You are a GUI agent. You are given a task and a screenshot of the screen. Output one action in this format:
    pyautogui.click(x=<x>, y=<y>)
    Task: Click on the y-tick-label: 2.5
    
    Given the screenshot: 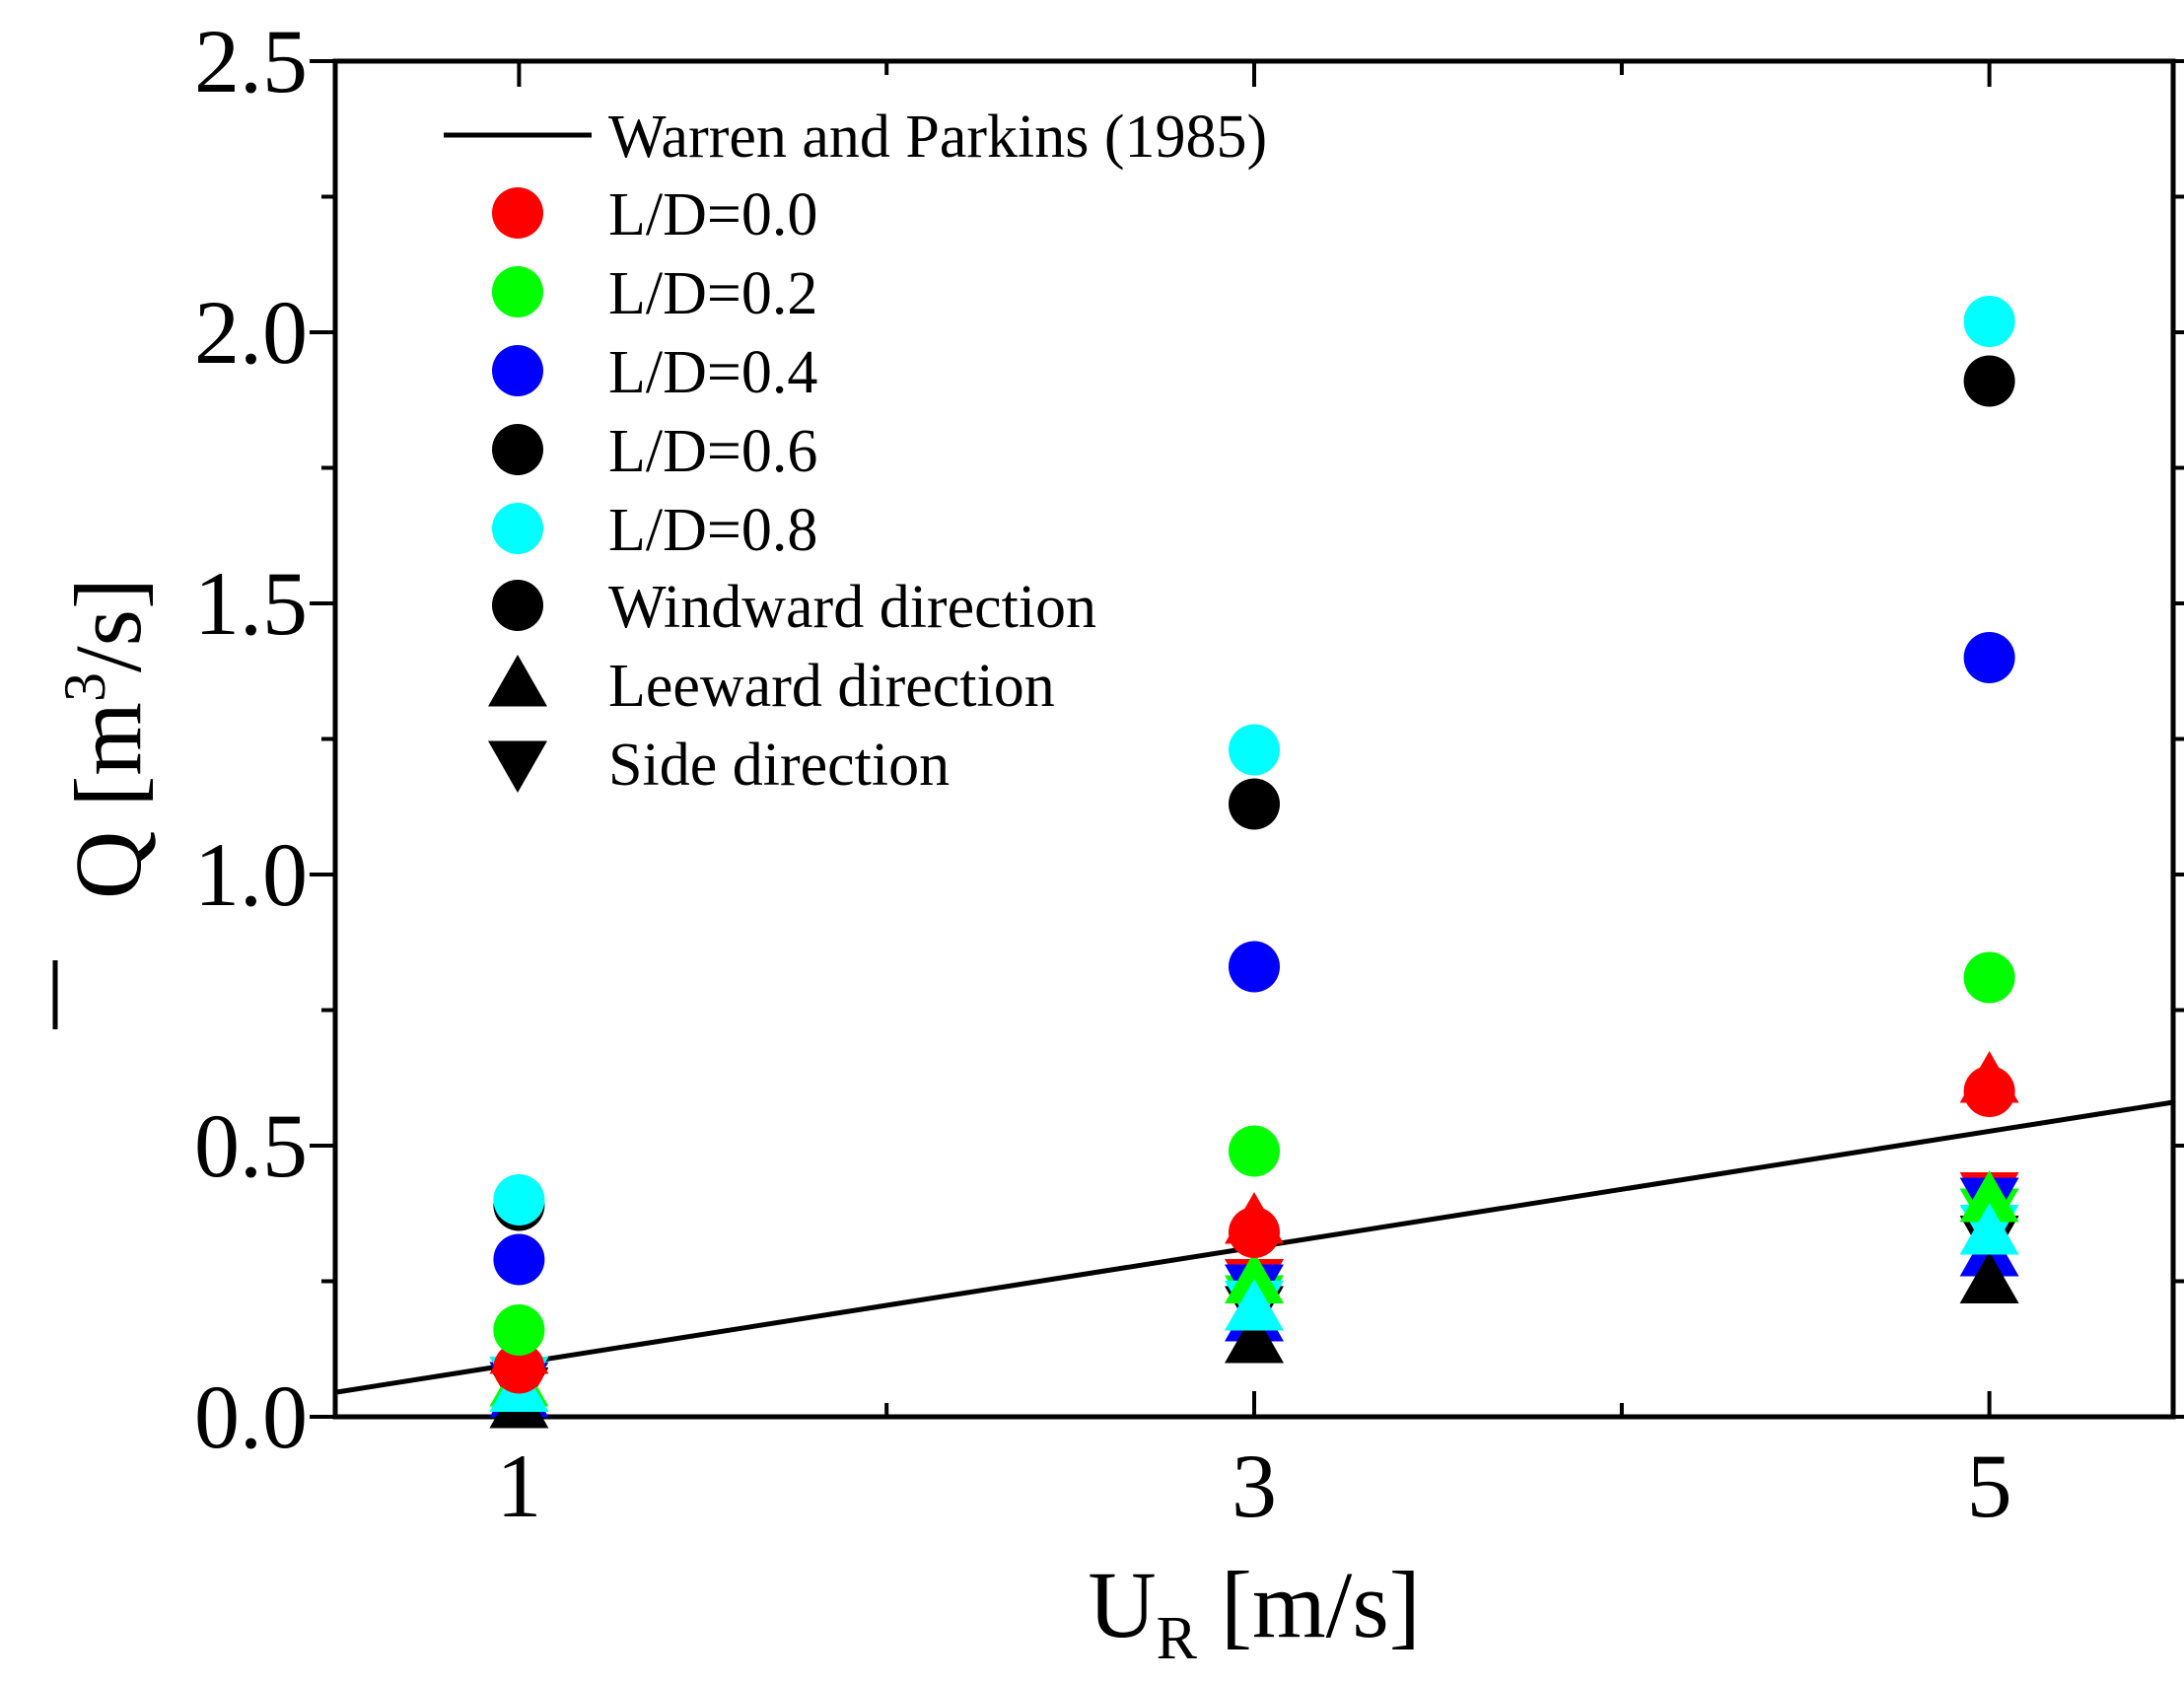 What is the action you would take?
    pyautogui.click(x=251, y=61)
    